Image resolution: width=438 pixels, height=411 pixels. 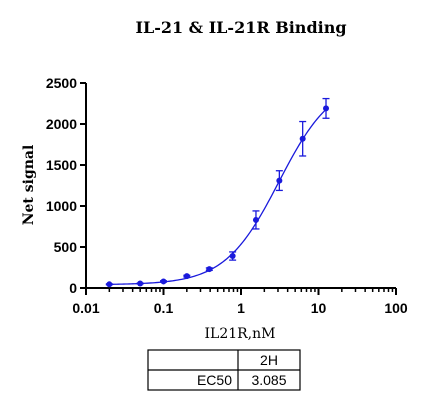 What do you see at coordinates (164, 308) in the screenshot?
I see `x-tick-label: 0.1` at bounding box center [164, 308].